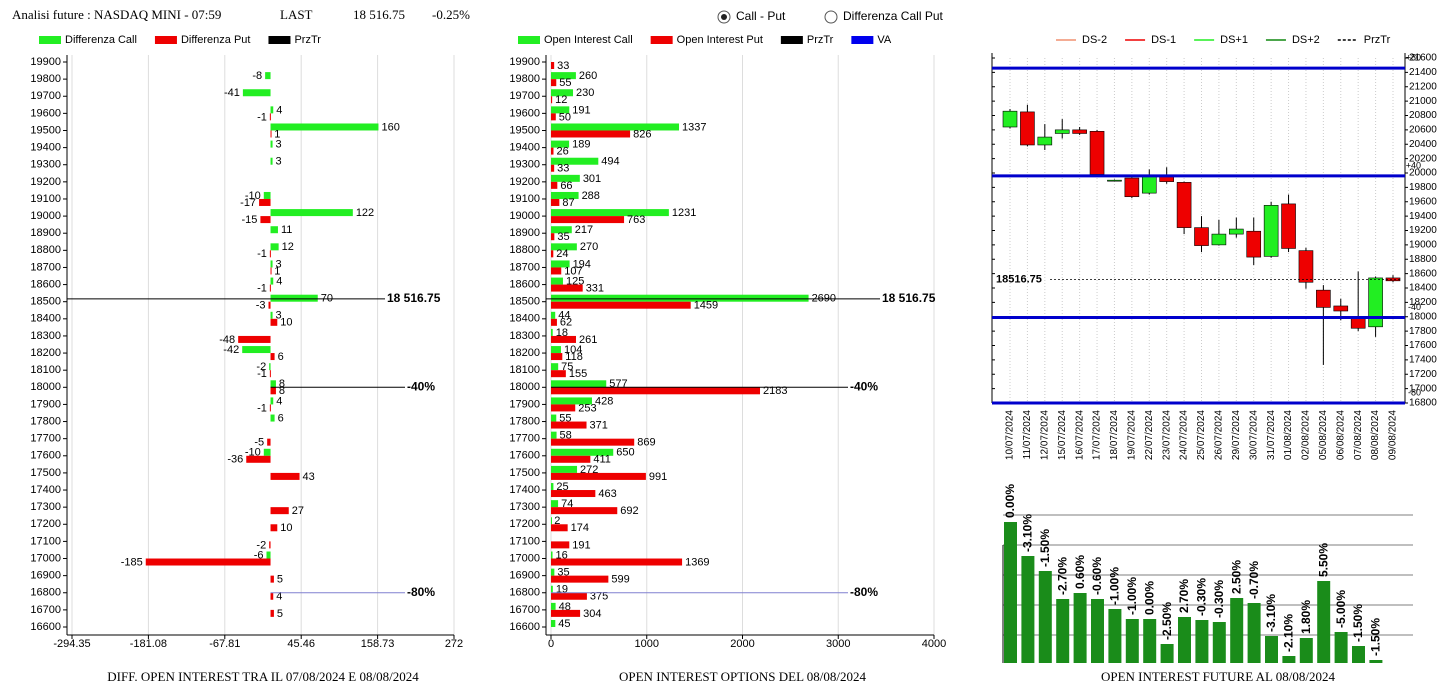 This screenshot has width=1450, height=691. Describe the element at coordinates (831, 17) in the screenshot. I see `radio-circle` at that location.